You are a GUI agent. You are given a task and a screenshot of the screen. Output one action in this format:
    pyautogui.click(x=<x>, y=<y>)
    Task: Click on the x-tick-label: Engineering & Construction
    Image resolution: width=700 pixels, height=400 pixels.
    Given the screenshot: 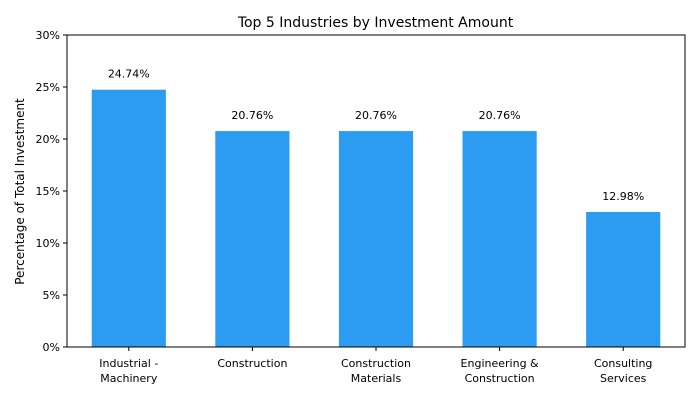 What is the action you would take?
    pyautogui.click(x=500, y=371)
    